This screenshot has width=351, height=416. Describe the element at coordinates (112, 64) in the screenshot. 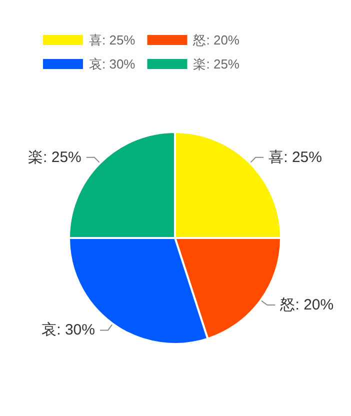

I see `legend-label: 哀: 30%` at that location.